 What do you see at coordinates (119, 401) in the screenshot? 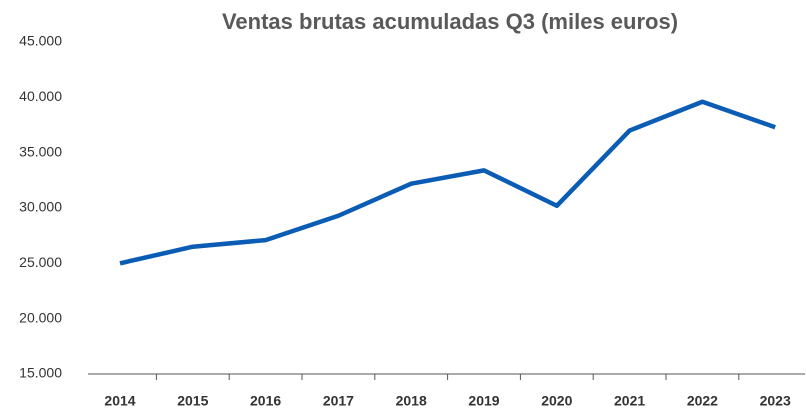
I see `x-tick-label: 2014` at bounding box center [119, 401].